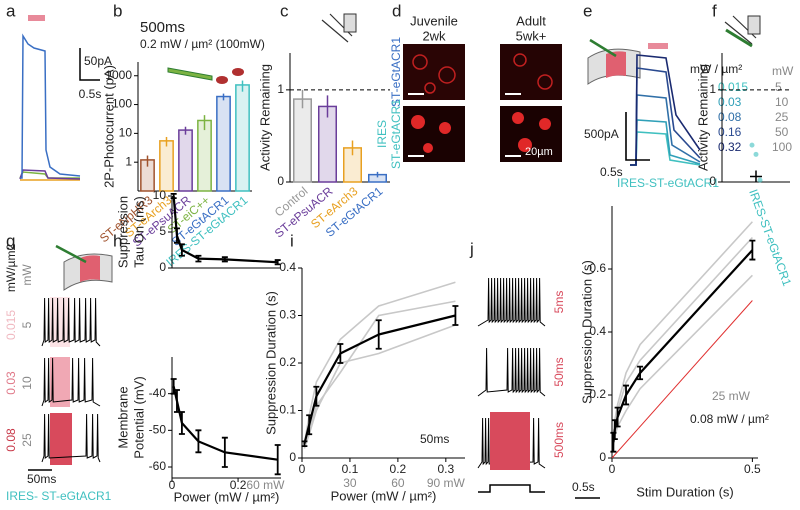 The image size is (800, 510). What do you see at coordinates (586, 332) in the screenshot?
I see `y-axis-label: Suppression Duration (s)` at bounding box center [586, 332].